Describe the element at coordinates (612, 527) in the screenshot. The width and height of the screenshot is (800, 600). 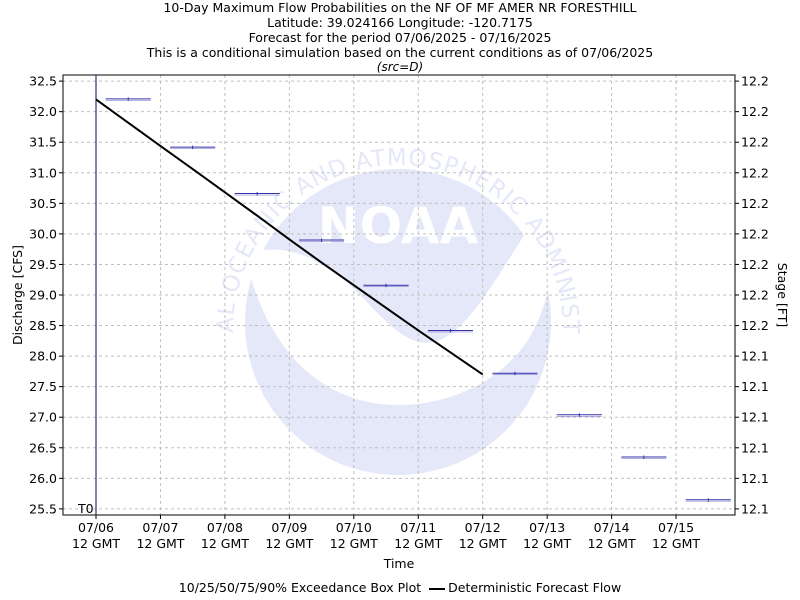
I see `x-tick-date: 07/14` at that location.